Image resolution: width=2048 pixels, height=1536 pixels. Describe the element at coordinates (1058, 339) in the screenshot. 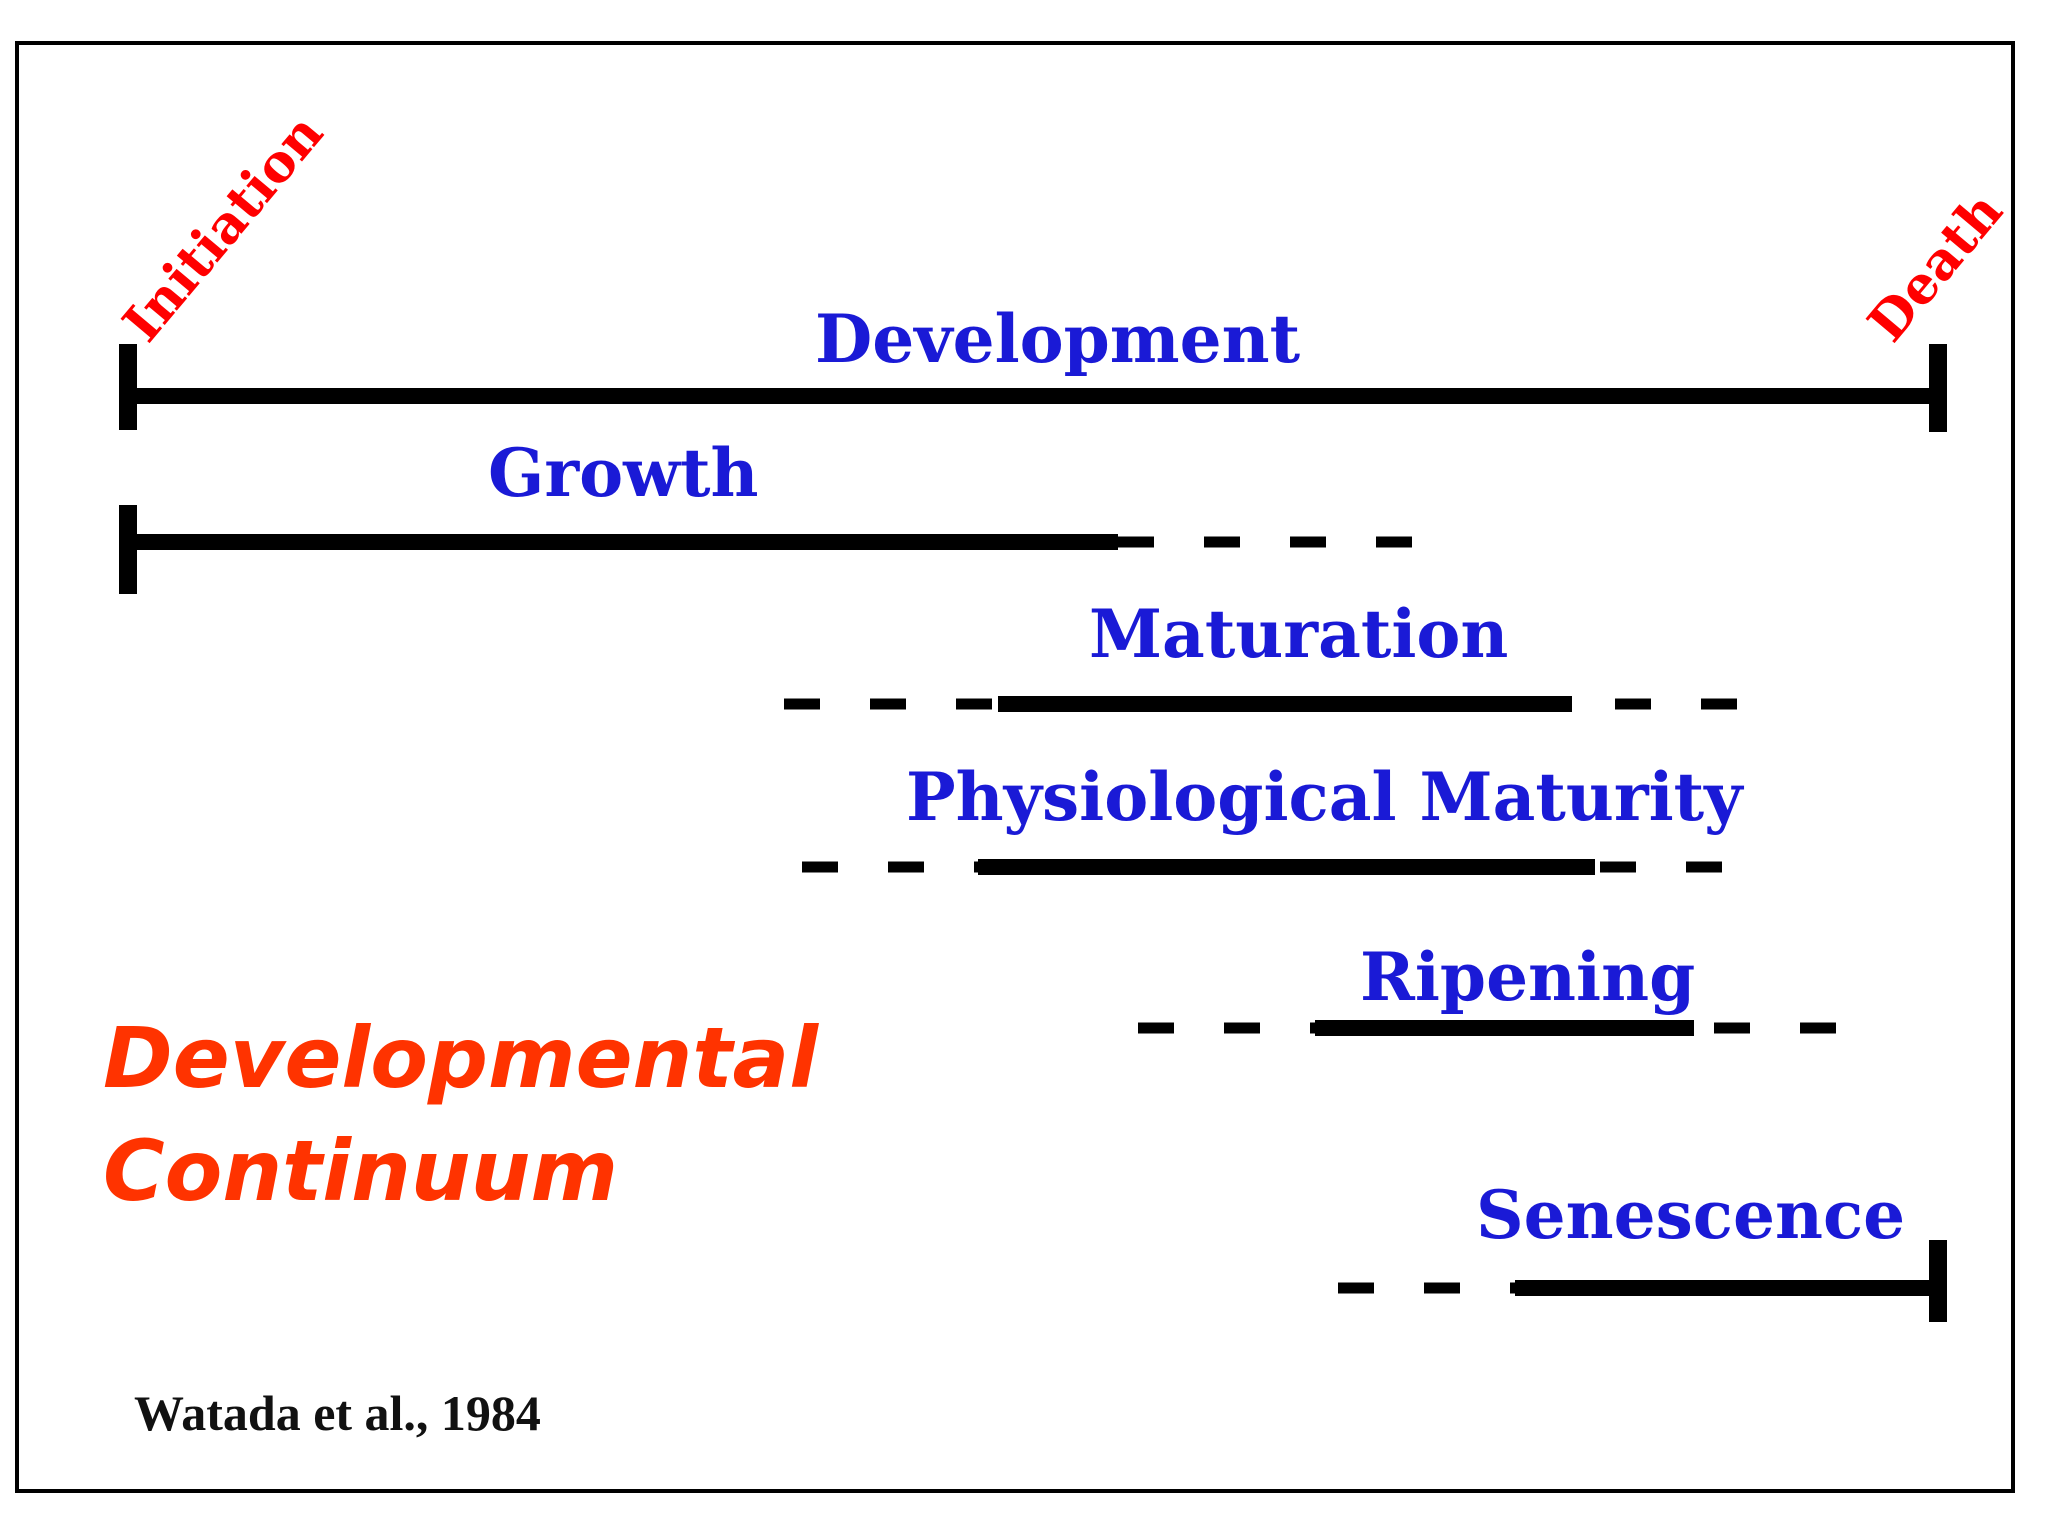

I see `phase-label-development: Development` at that location.